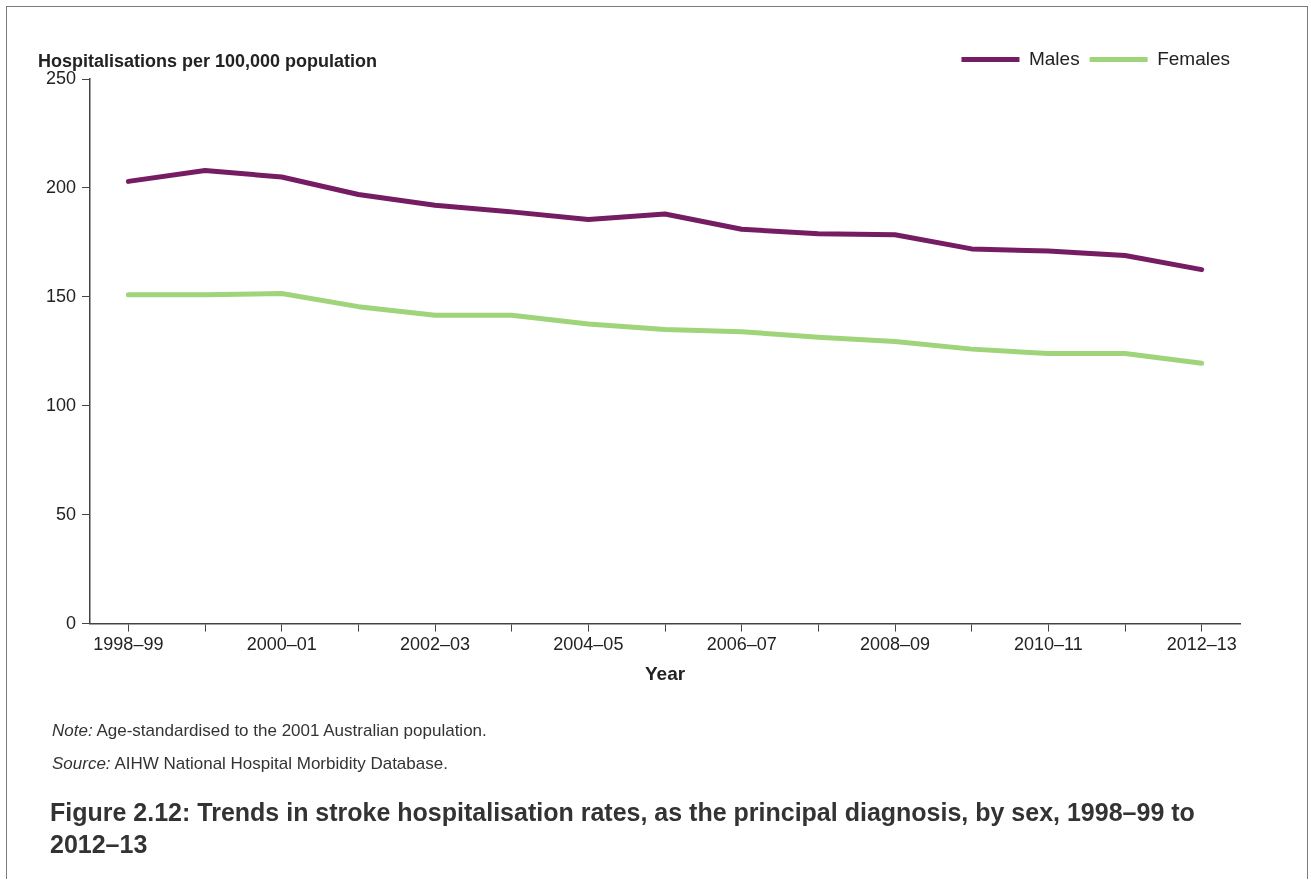  What do you see at coordinates (269, 731) in the screenshot?
I see `text: Note: Age-standardised to the 2001 Australian population.` at bounding box center [269, 731].